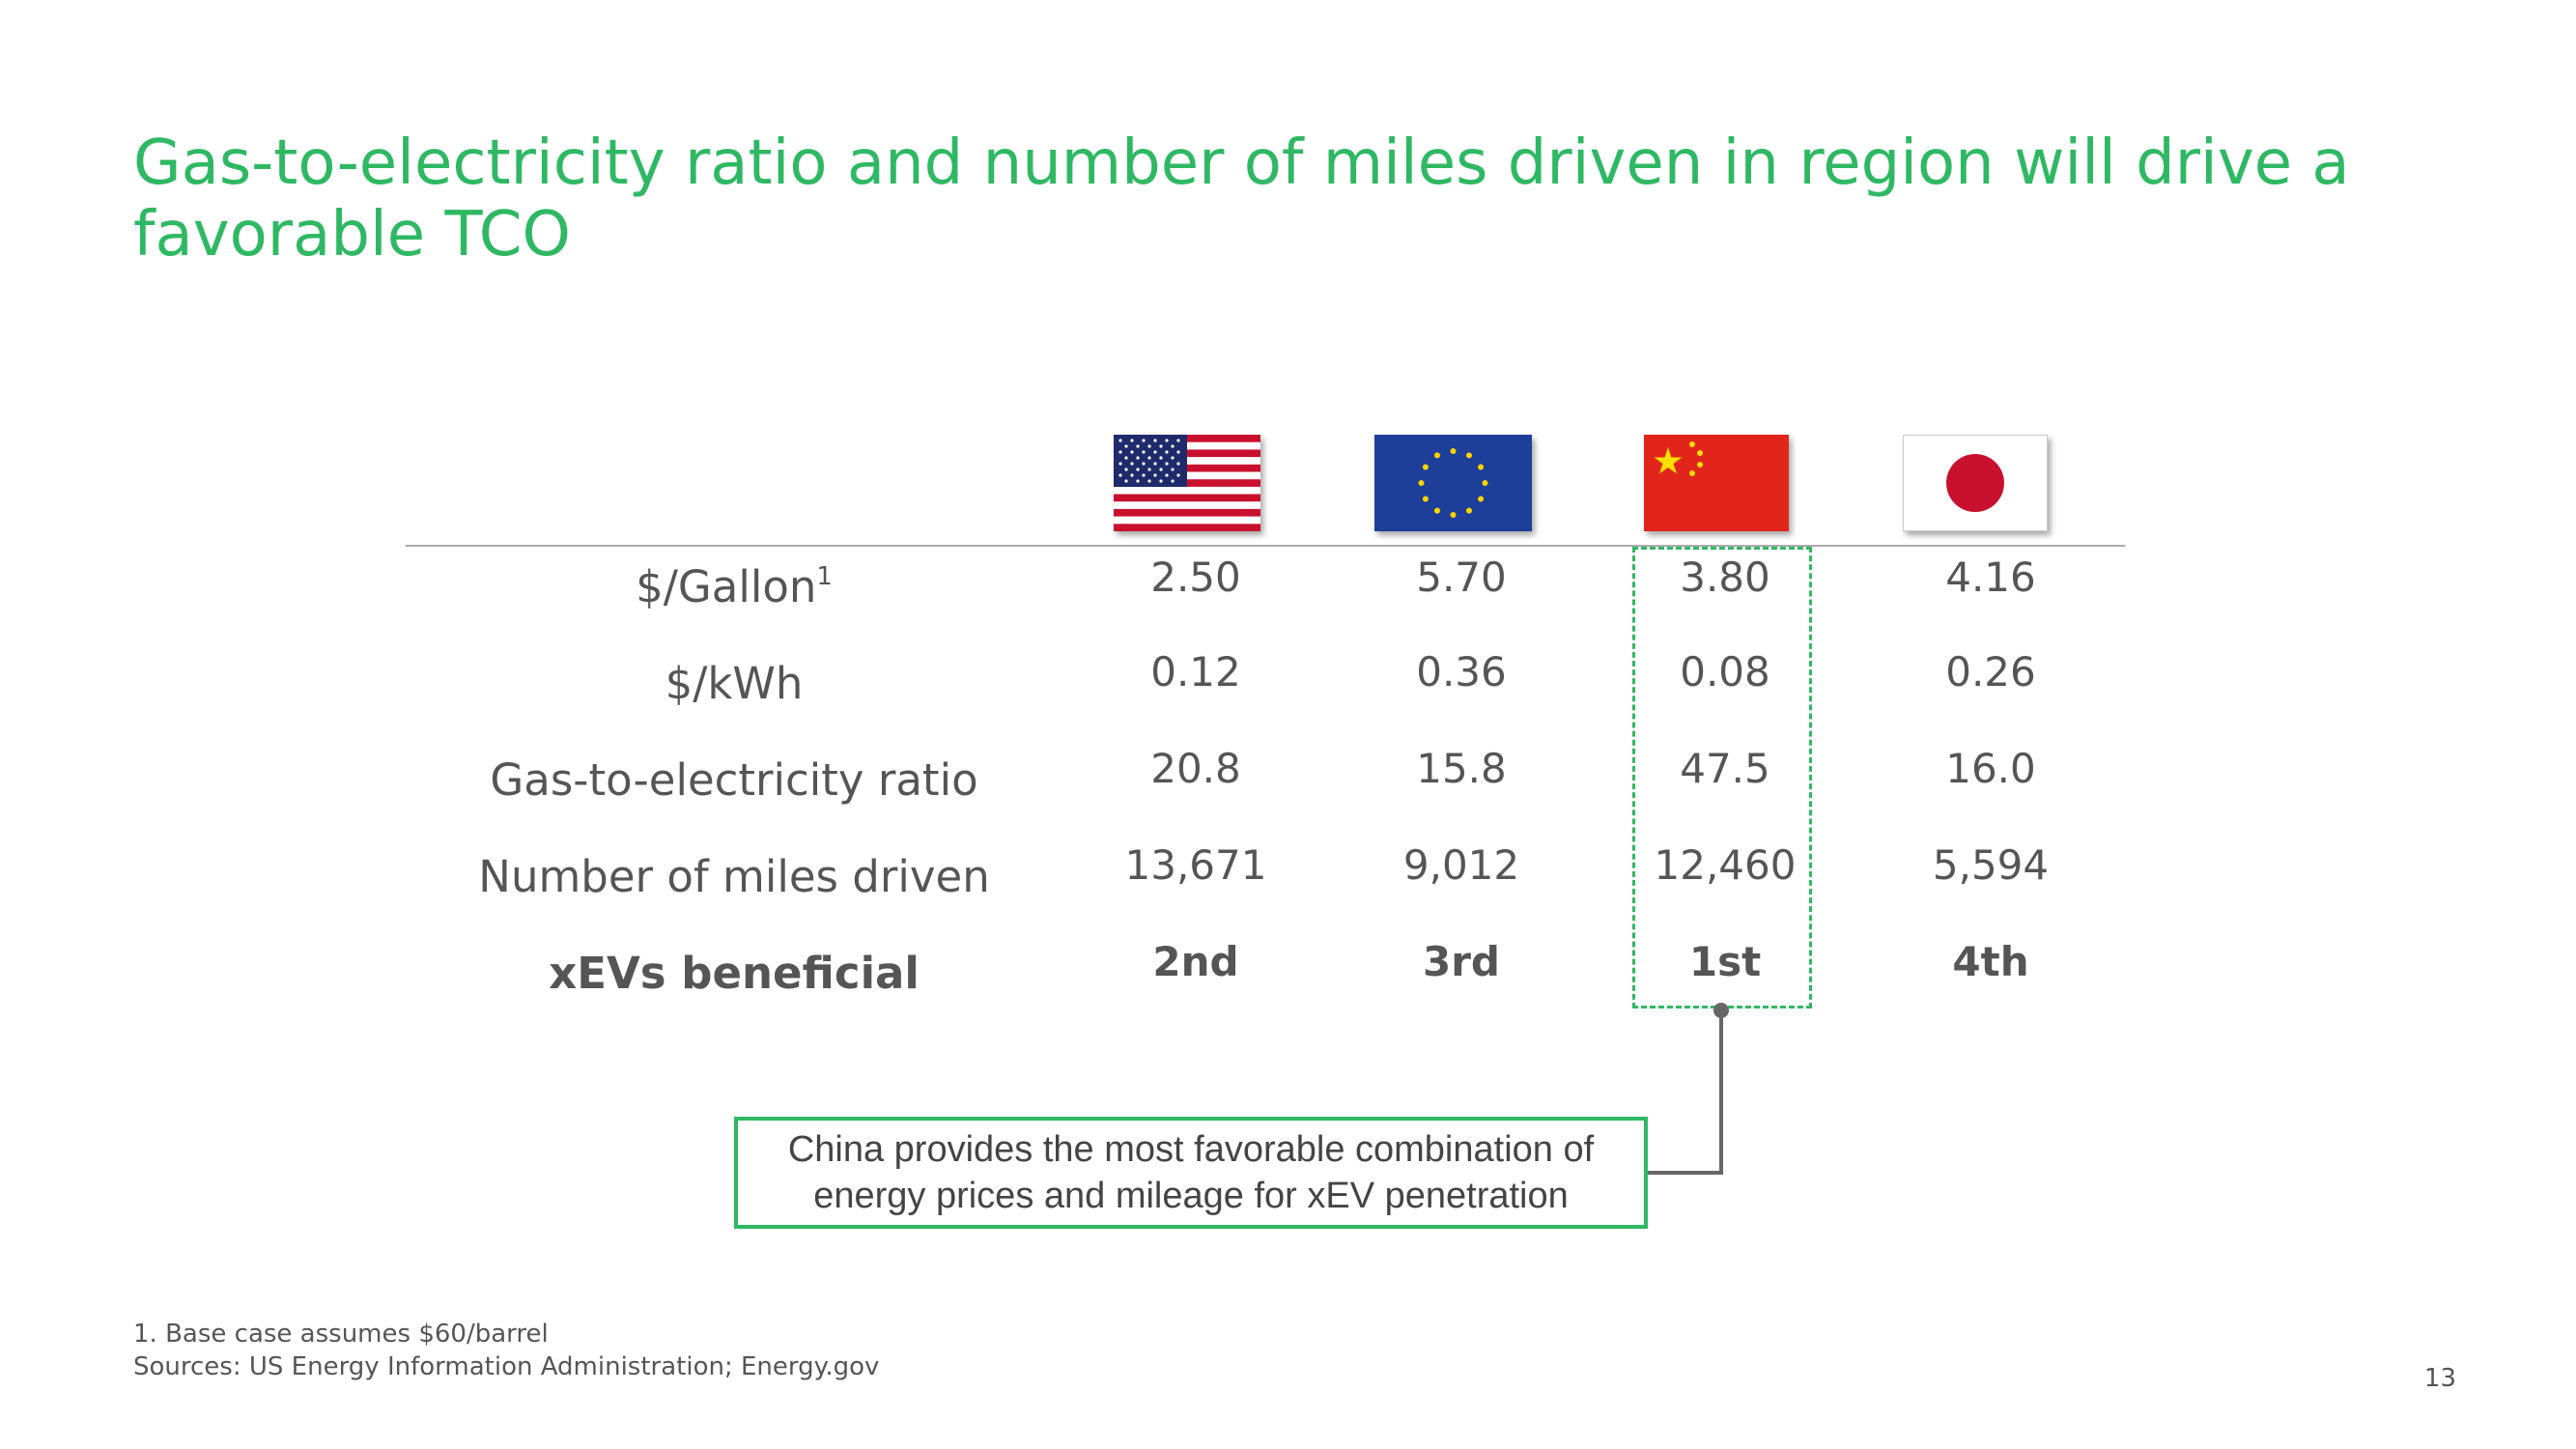  Describe the element at coordinates (1725, 768) in the screenshot. I see `table-cell: 47.5` at that location.